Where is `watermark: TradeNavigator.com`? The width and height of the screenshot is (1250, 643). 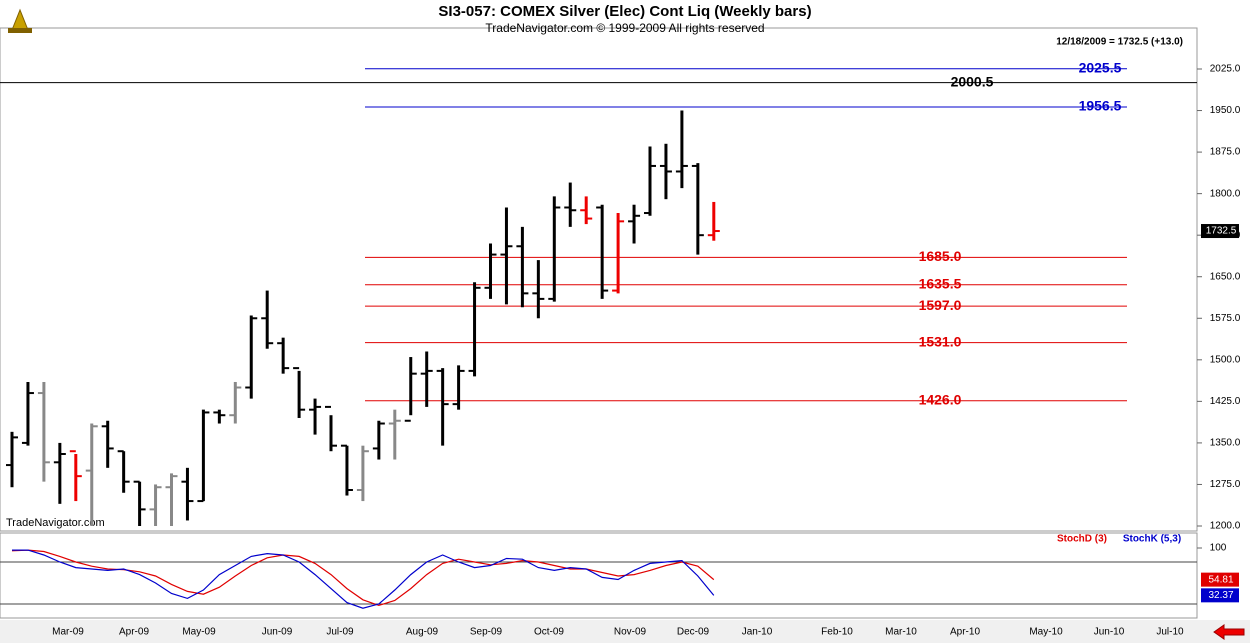 watermark: TradeNavigator.com is located at coordinates (55, 523).